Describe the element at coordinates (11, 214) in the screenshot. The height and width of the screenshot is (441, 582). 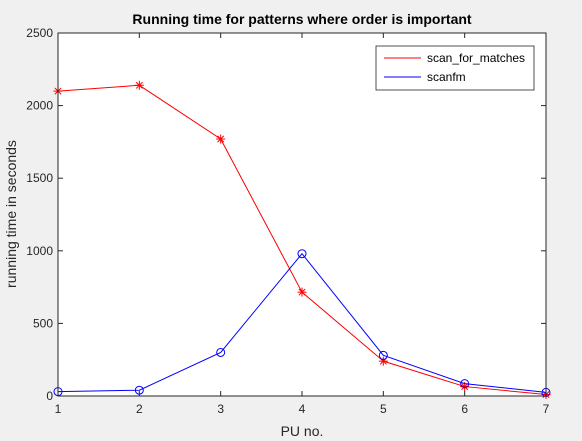
I see `y-axis-label: running time in seconds` at that location.